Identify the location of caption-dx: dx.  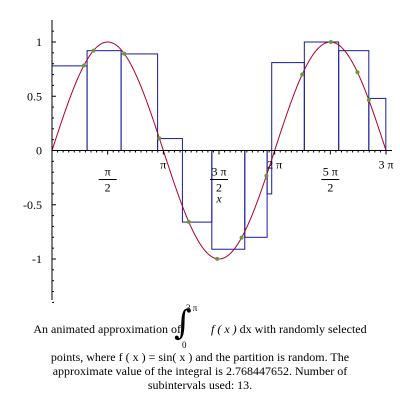
(245, 329).